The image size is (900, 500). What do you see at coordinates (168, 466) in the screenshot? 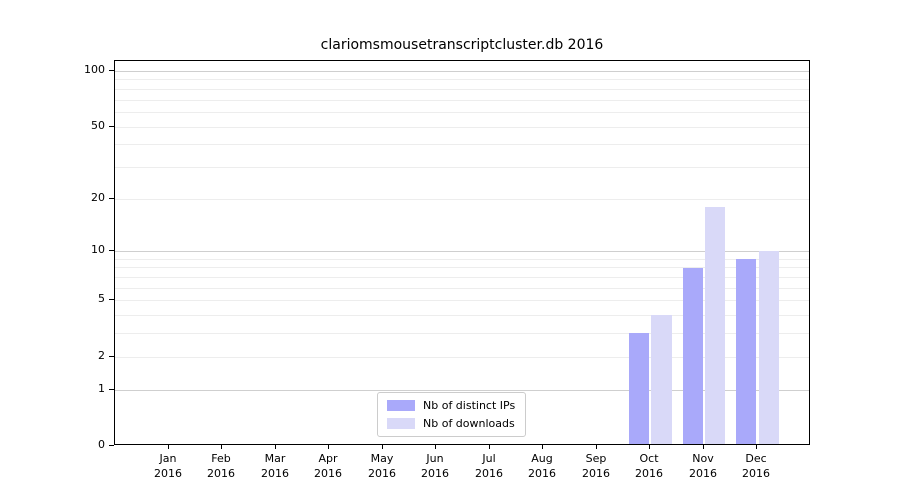
I see `x-tick-label: Jan 2016` at bounding box center [168, 466].